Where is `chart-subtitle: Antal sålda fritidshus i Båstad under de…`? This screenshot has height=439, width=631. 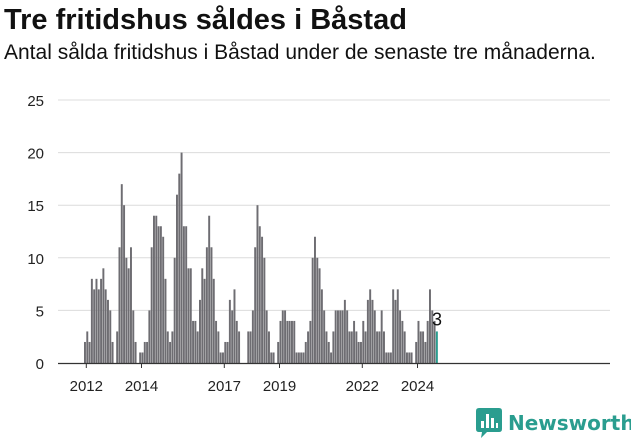
chart-subtitle: Antal sålda fritidshus i Båstad under de… is located at coordinates (300, 52).